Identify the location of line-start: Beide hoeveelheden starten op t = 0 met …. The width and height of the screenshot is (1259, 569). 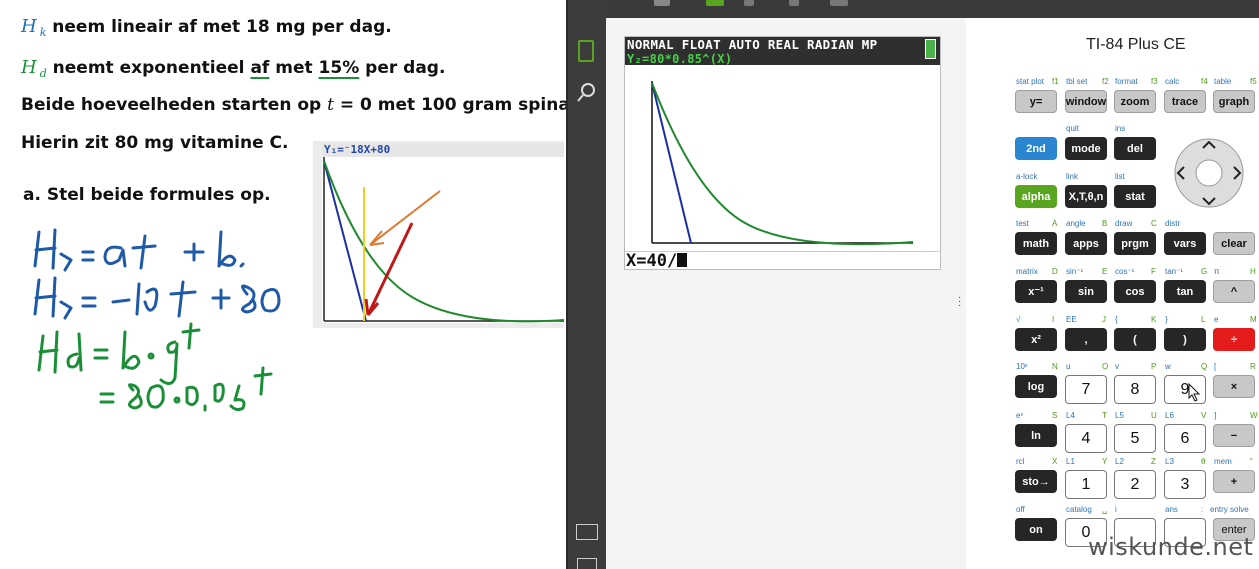
(312, 105).